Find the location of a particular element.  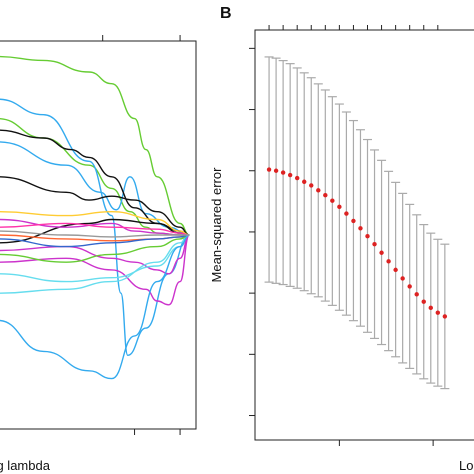

panel-b-x-axis-title: Lo is located at coordinates (466, 465).